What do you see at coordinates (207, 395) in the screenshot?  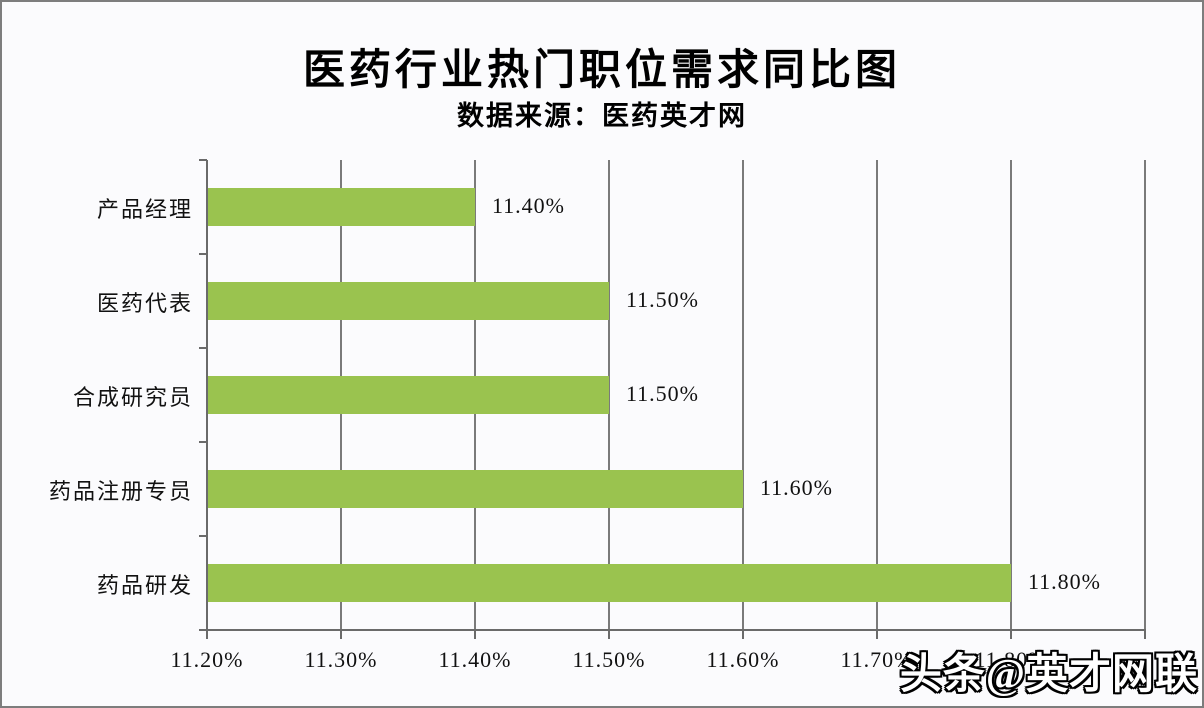 I see `y-axis-line` at bounding box center [207, 395].